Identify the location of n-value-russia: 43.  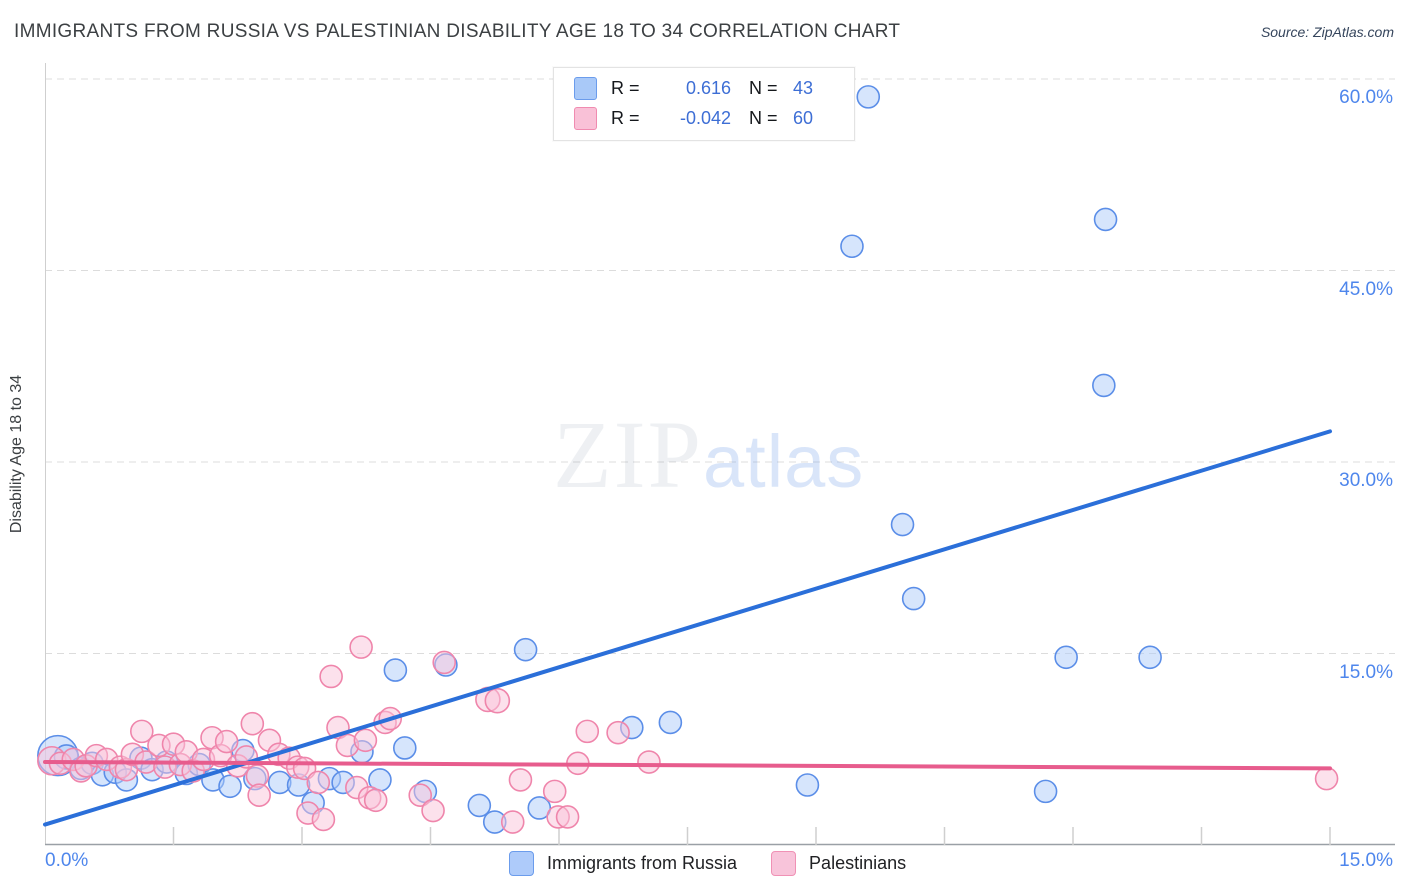
(803, 88).